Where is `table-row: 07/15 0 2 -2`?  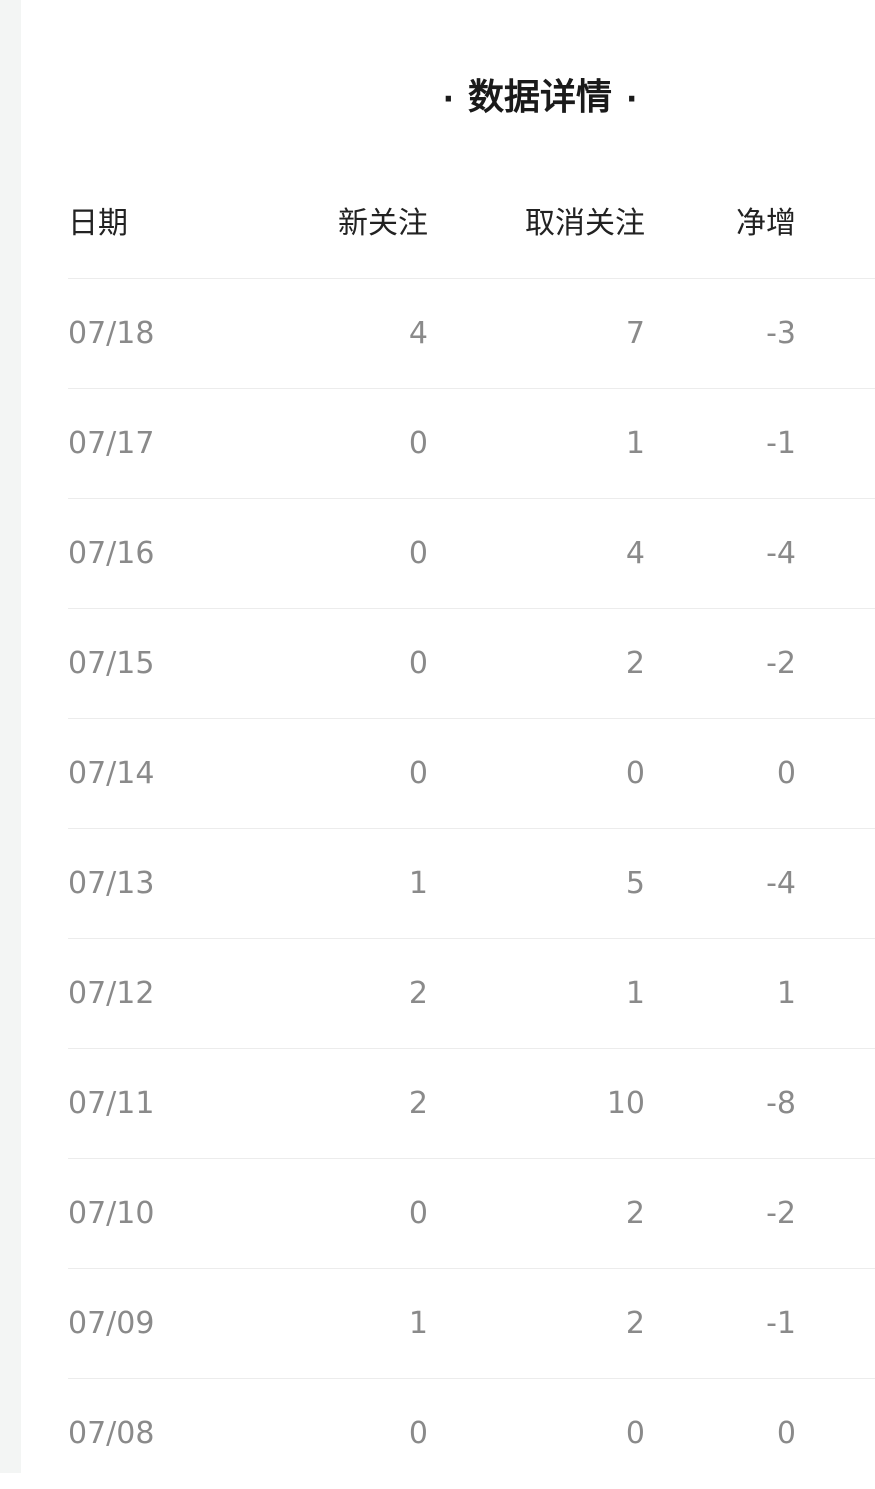 table-row: 07/15 0 2 -2 is located at coordinates (471, 663).